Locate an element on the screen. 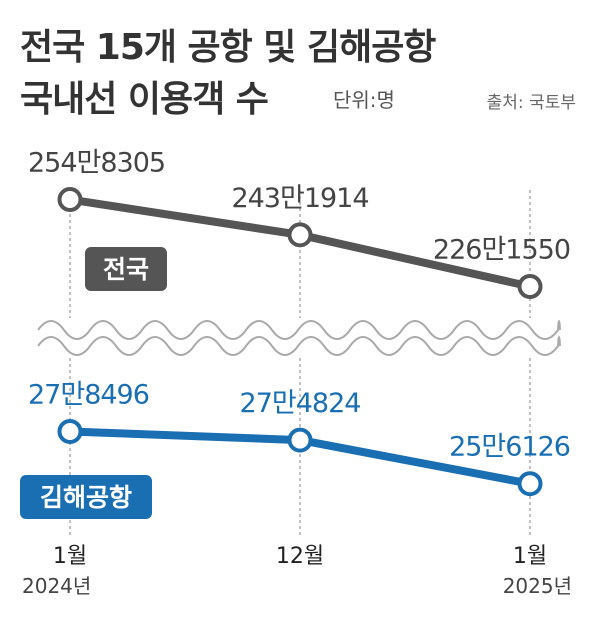 Image resolution: width=600 pixels, height=619 pixels. chart-title-line2: 국내선 이용객 수 is located at coordinates (144, 99).